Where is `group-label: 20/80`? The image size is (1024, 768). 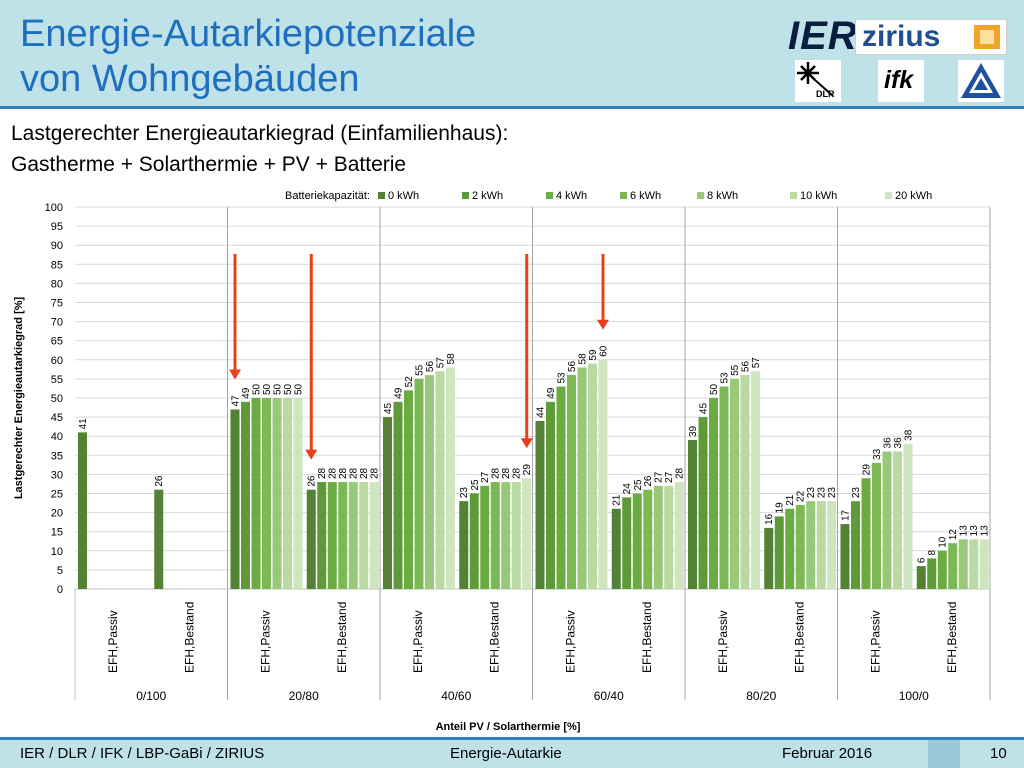 group-label: 20/80 is located at coordinates (304, 696).